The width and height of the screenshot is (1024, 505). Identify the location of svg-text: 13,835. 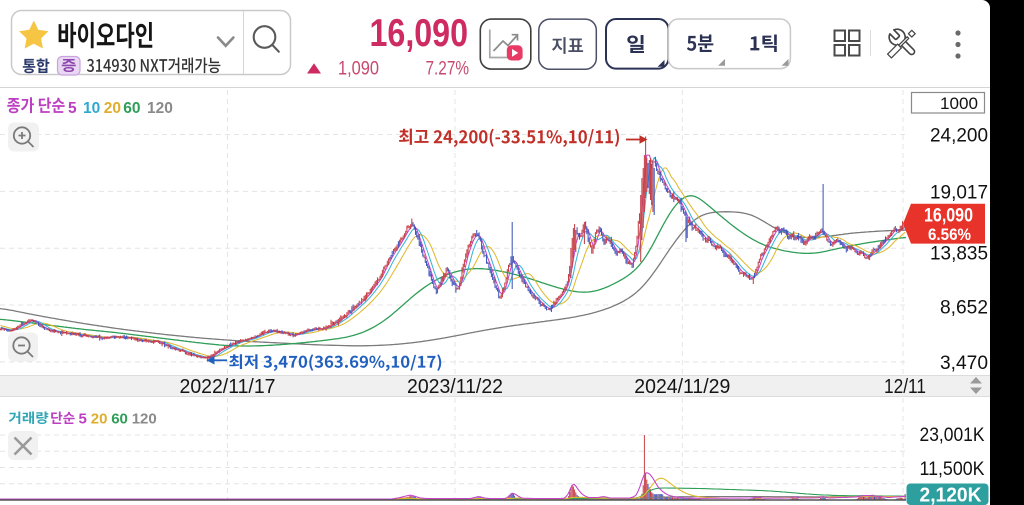
(959, 254).